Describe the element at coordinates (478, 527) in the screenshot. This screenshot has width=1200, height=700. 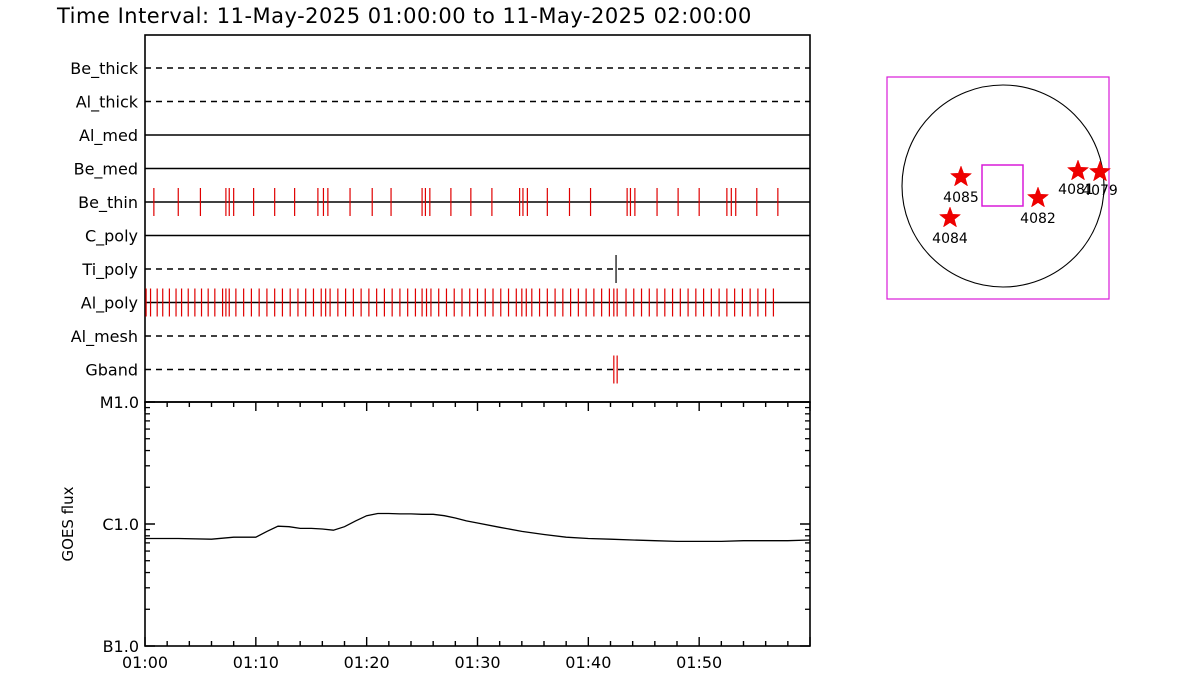
I see `goes-flux-series` at that location.